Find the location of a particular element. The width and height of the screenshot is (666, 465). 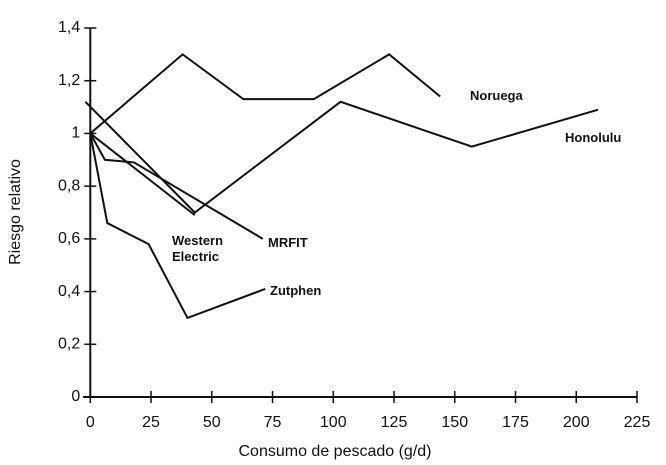

x-tick-label: 125 is located at coordinates (394, 422).